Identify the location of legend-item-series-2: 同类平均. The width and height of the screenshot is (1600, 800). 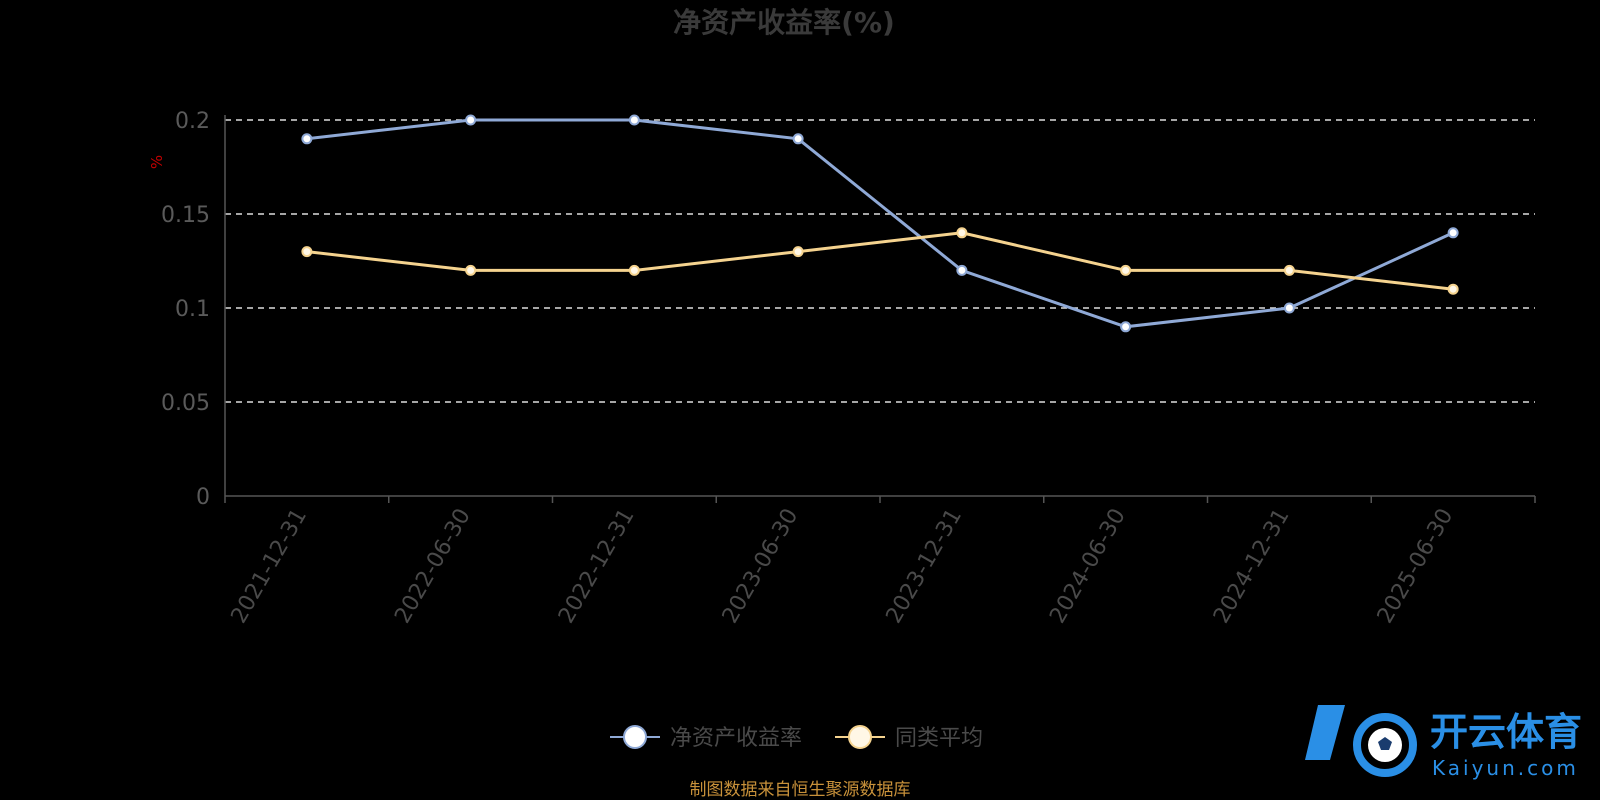
(909, 738).